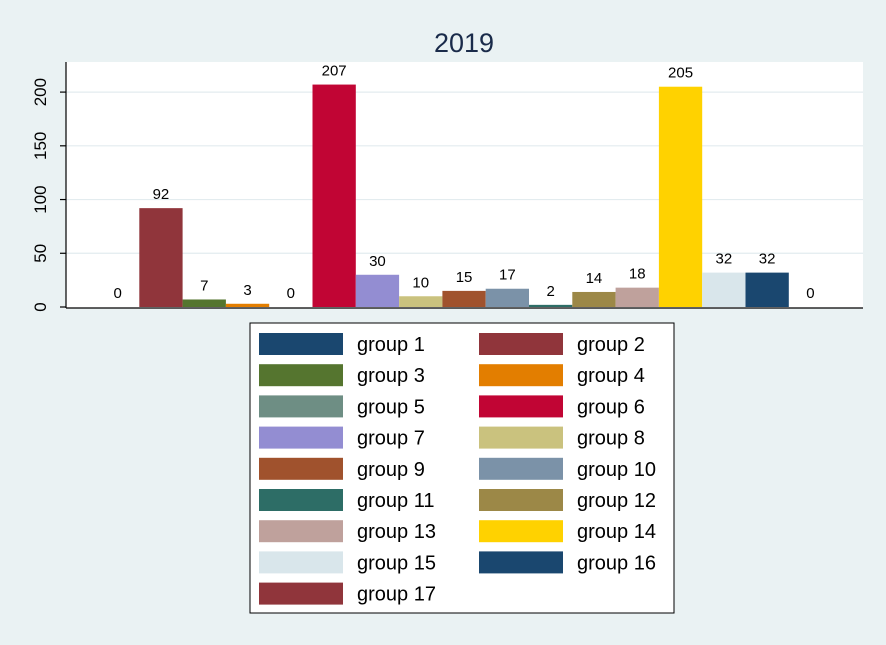  Describe the element at coordinates (611, 345) in the screenshot. I see `legend-label: group 2` at that location.